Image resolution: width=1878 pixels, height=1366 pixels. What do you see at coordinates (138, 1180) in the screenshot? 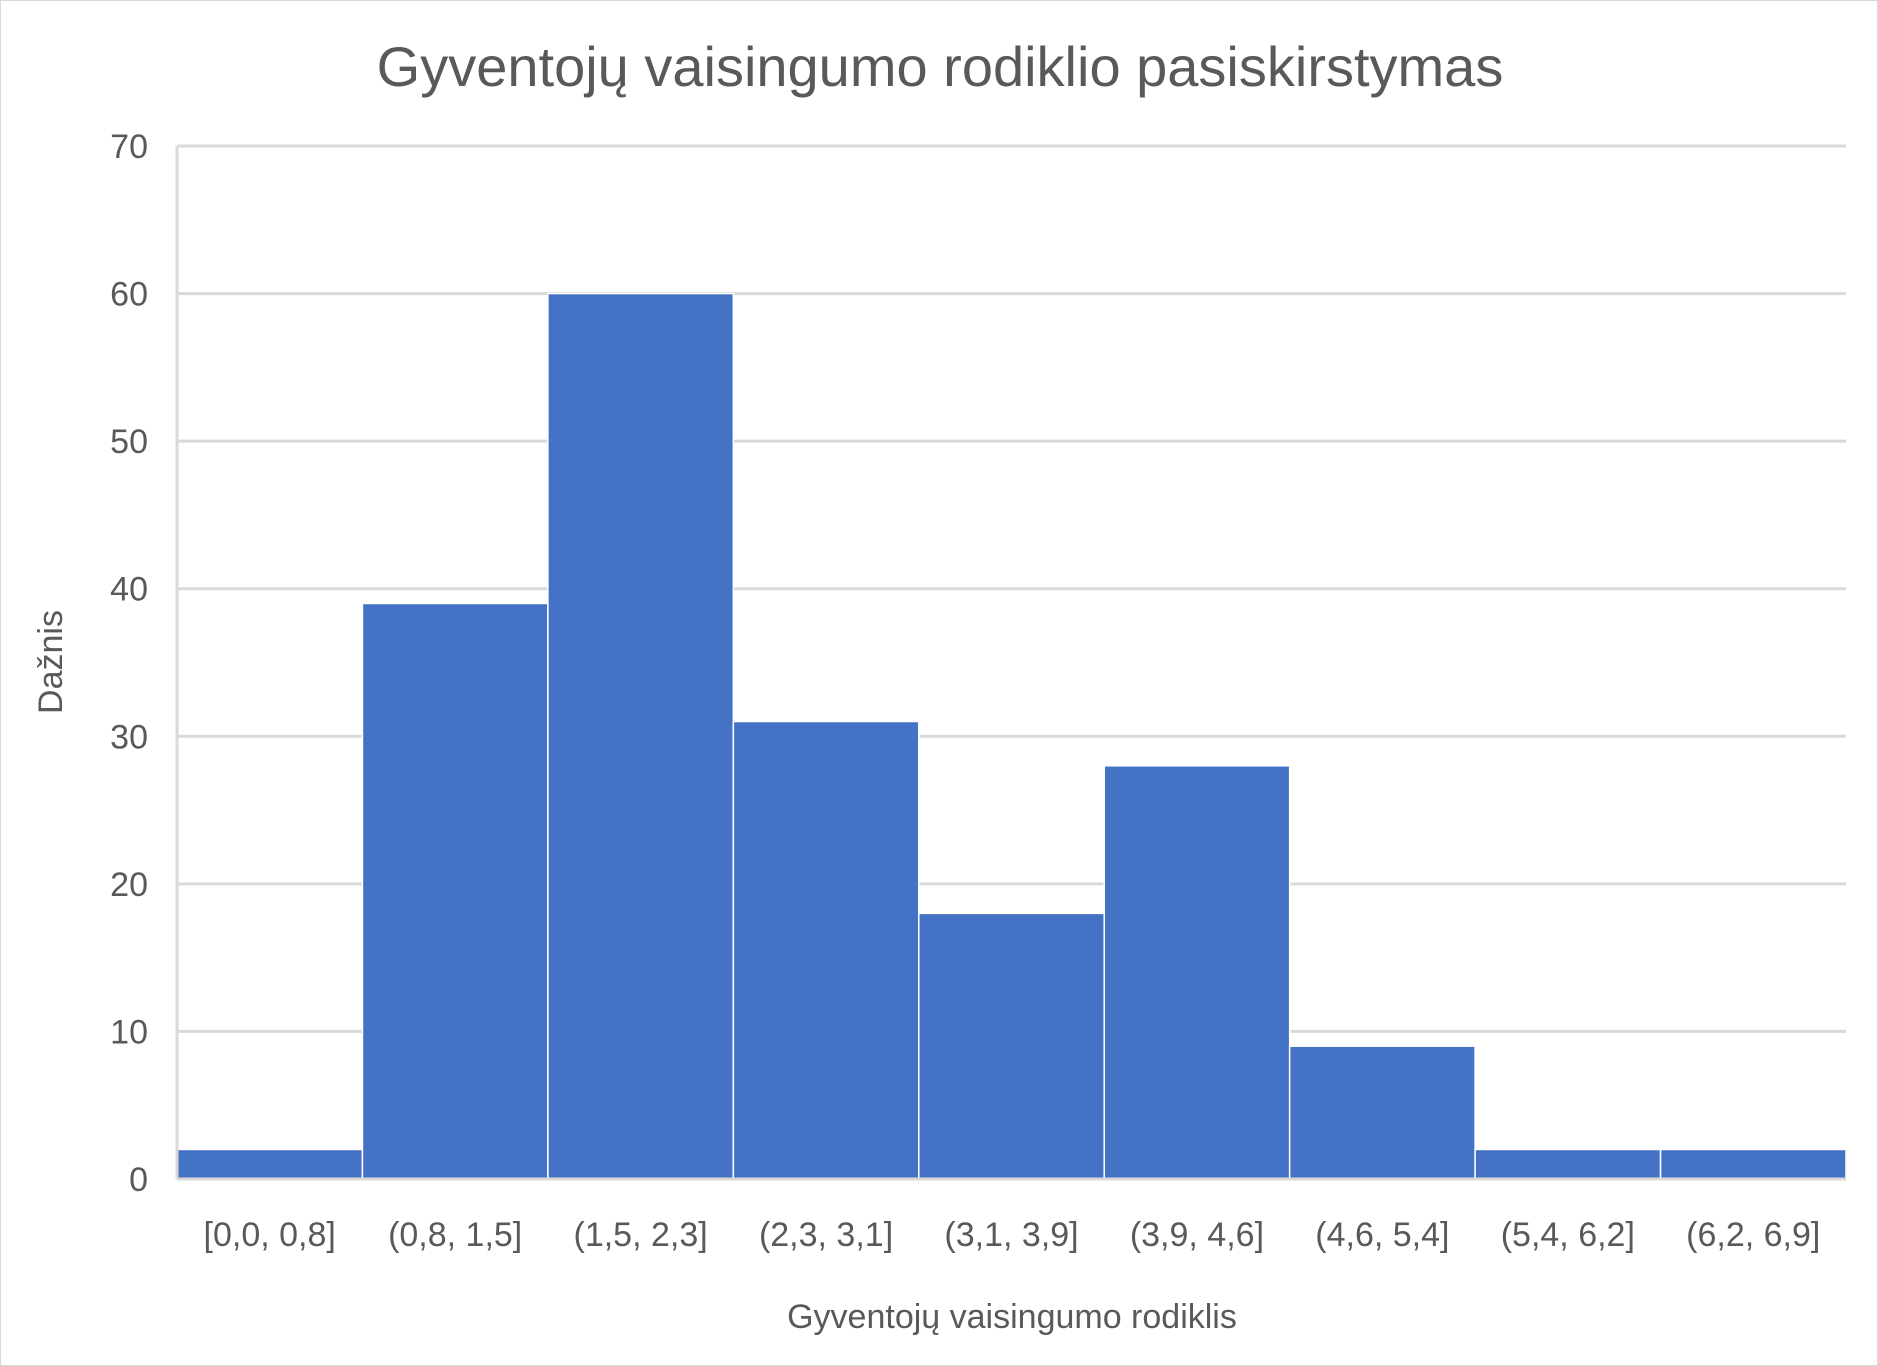
I see `y-tick-label: 0` at bounding box center [138, 1180].